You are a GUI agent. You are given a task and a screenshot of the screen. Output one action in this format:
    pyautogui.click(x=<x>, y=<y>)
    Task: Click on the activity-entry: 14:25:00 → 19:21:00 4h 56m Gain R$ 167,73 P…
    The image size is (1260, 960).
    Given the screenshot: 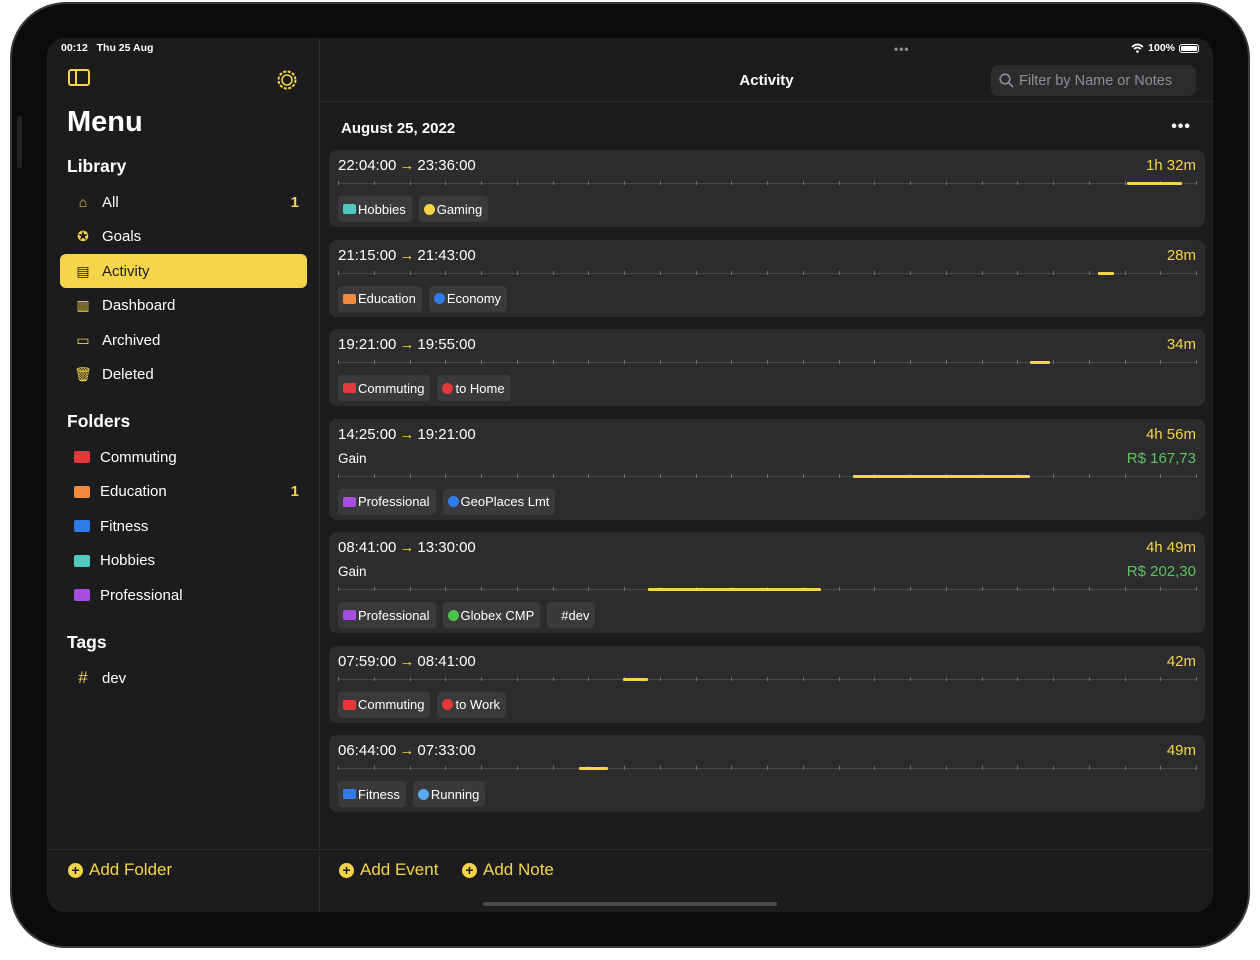 What is the action you would take?
    pyautogui.click(x=767, y=469)
    